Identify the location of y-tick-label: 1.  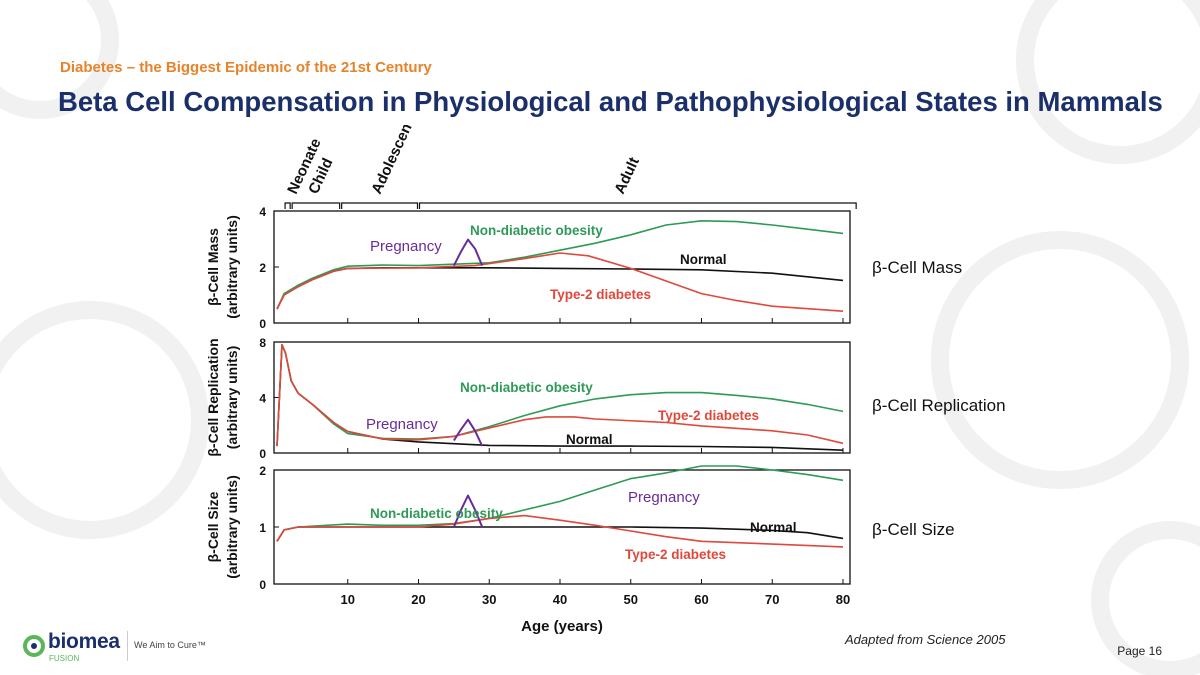
(262, 528).